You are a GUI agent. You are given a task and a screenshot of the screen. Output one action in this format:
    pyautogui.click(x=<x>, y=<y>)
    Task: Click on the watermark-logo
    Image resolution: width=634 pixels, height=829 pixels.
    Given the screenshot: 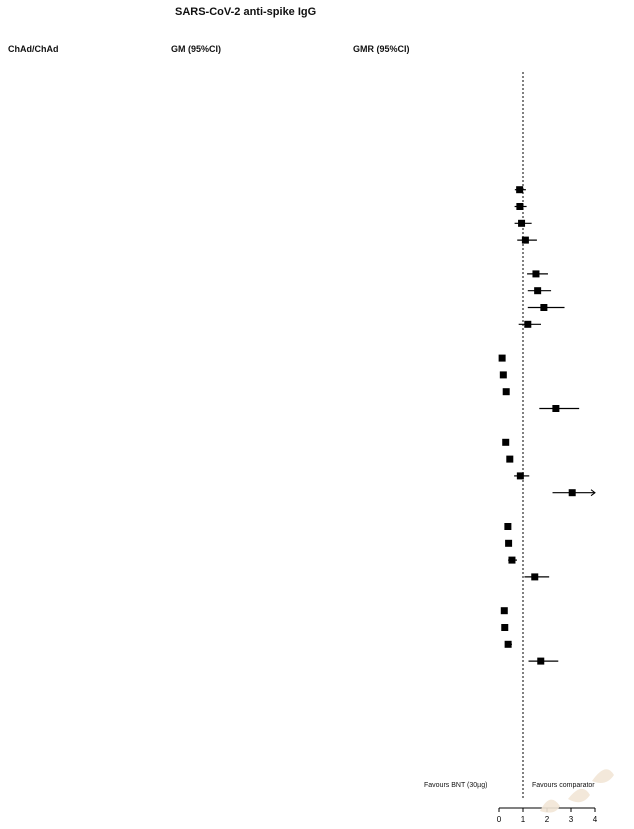 What is the action you would take?
    pyautogui.click(x=577, y=791)
    